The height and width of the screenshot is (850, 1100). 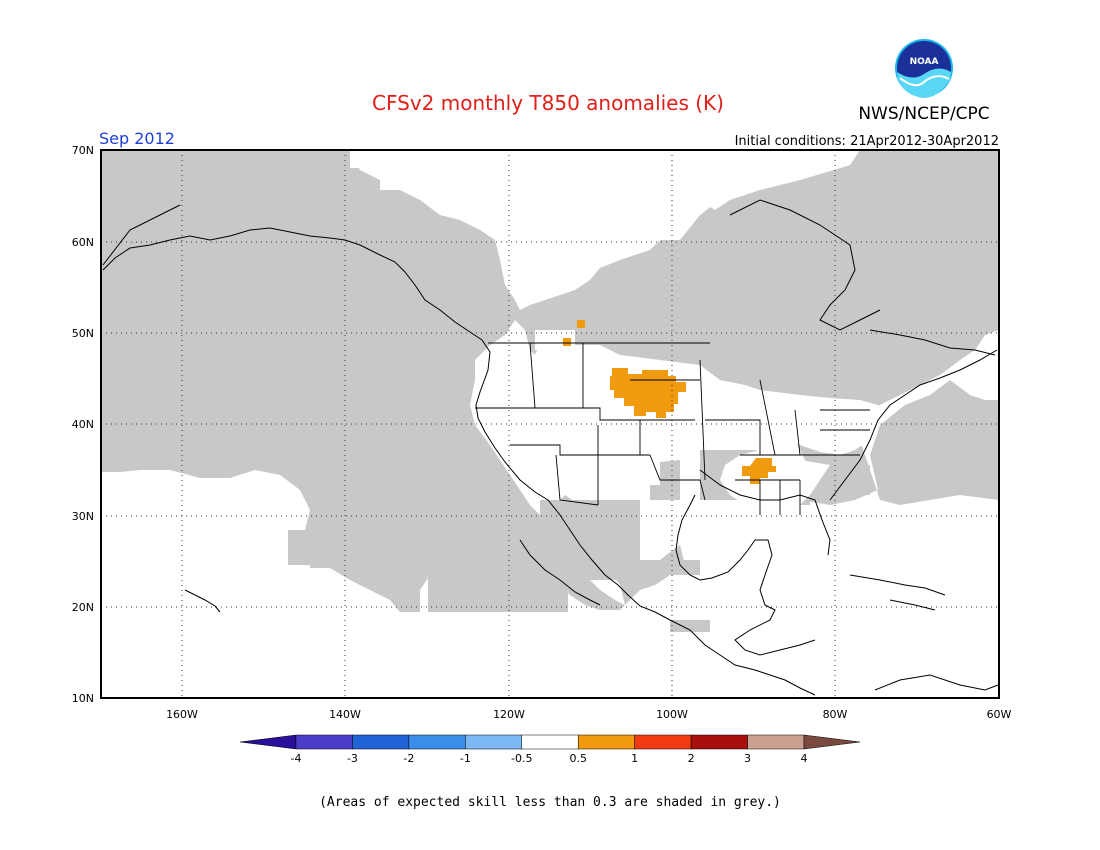 What do you see at coordinates (924, 62) in the screenshot?
I see `logo-text: NOAA` at bounding box center [924, 62].